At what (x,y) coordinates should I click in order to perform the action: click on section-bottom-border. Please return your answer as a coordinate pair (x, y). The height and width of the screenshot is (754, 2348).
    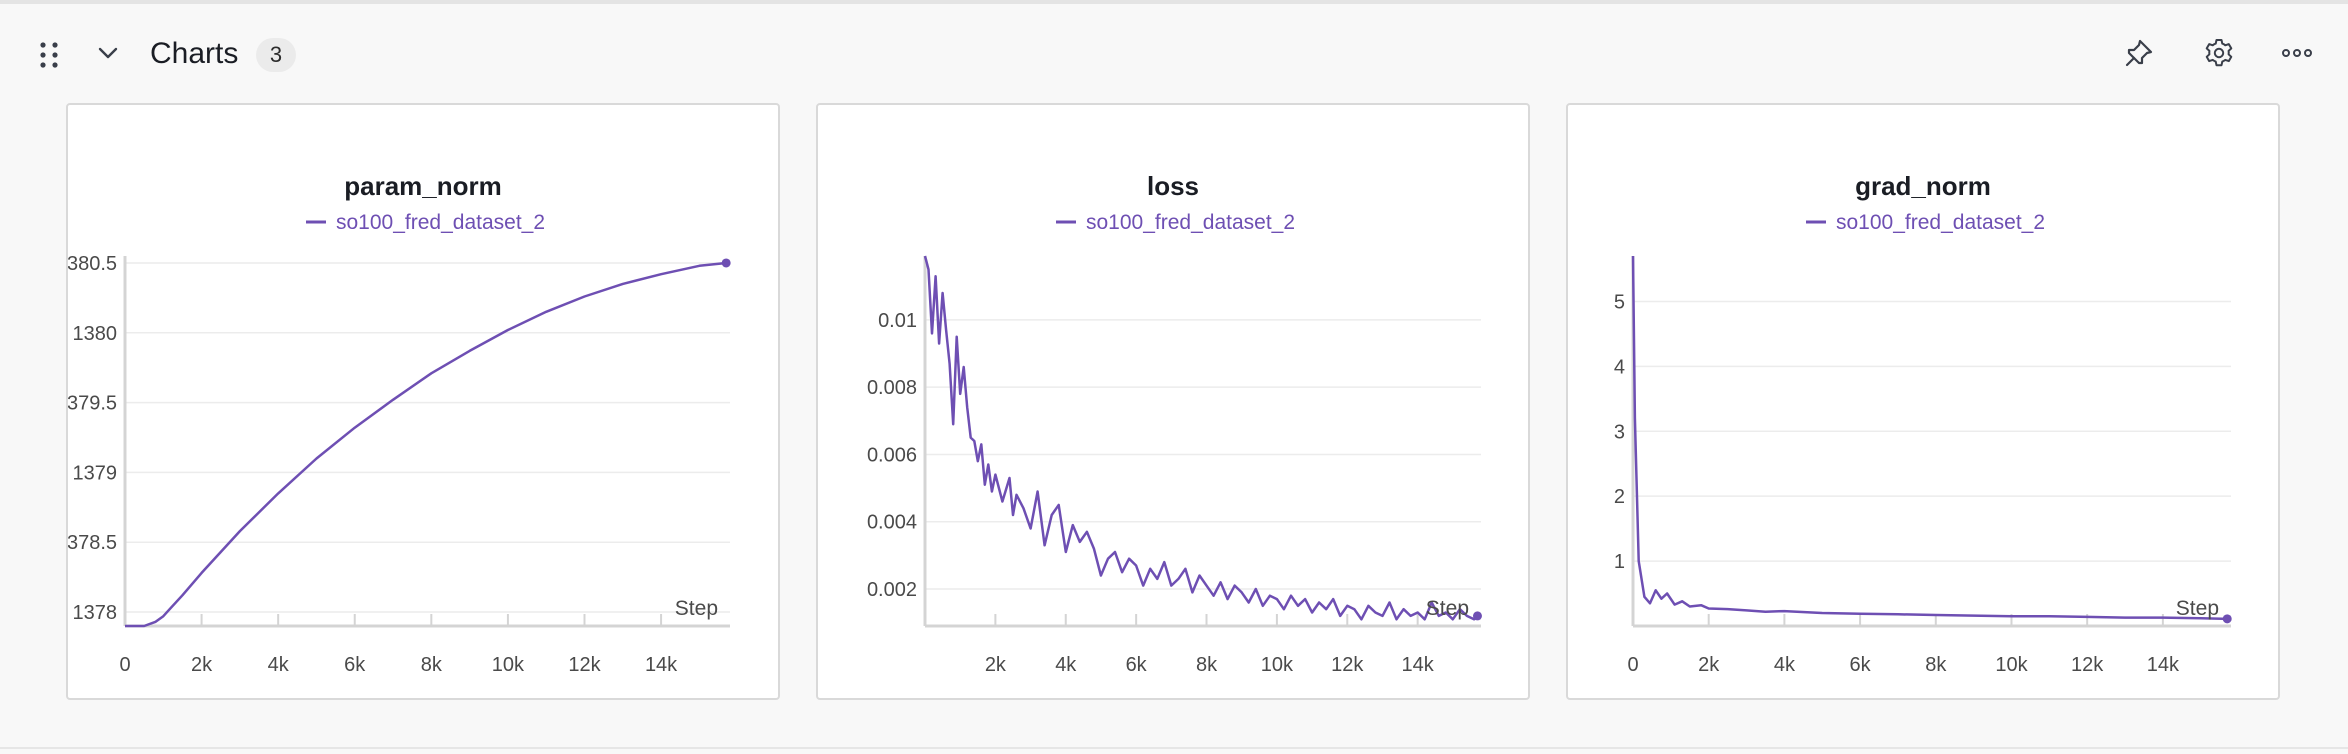
    Looking at the image, I should click on (1174, 748).